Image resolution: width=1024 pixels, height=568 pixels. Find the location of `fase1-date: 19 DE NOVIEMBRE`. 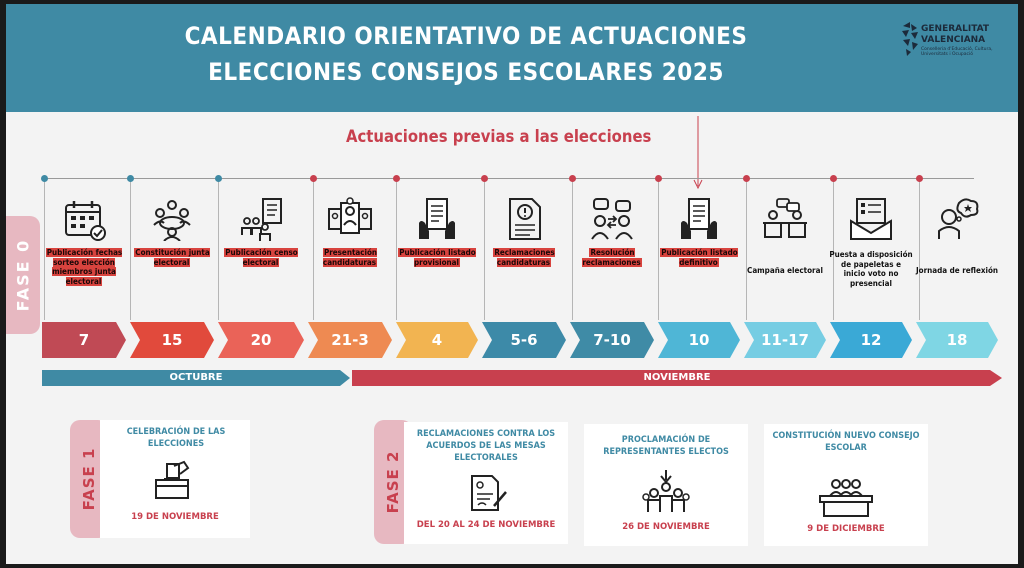

fase1-date: 19 DE NOVIEMBRE is located at coordinates (175, 517).